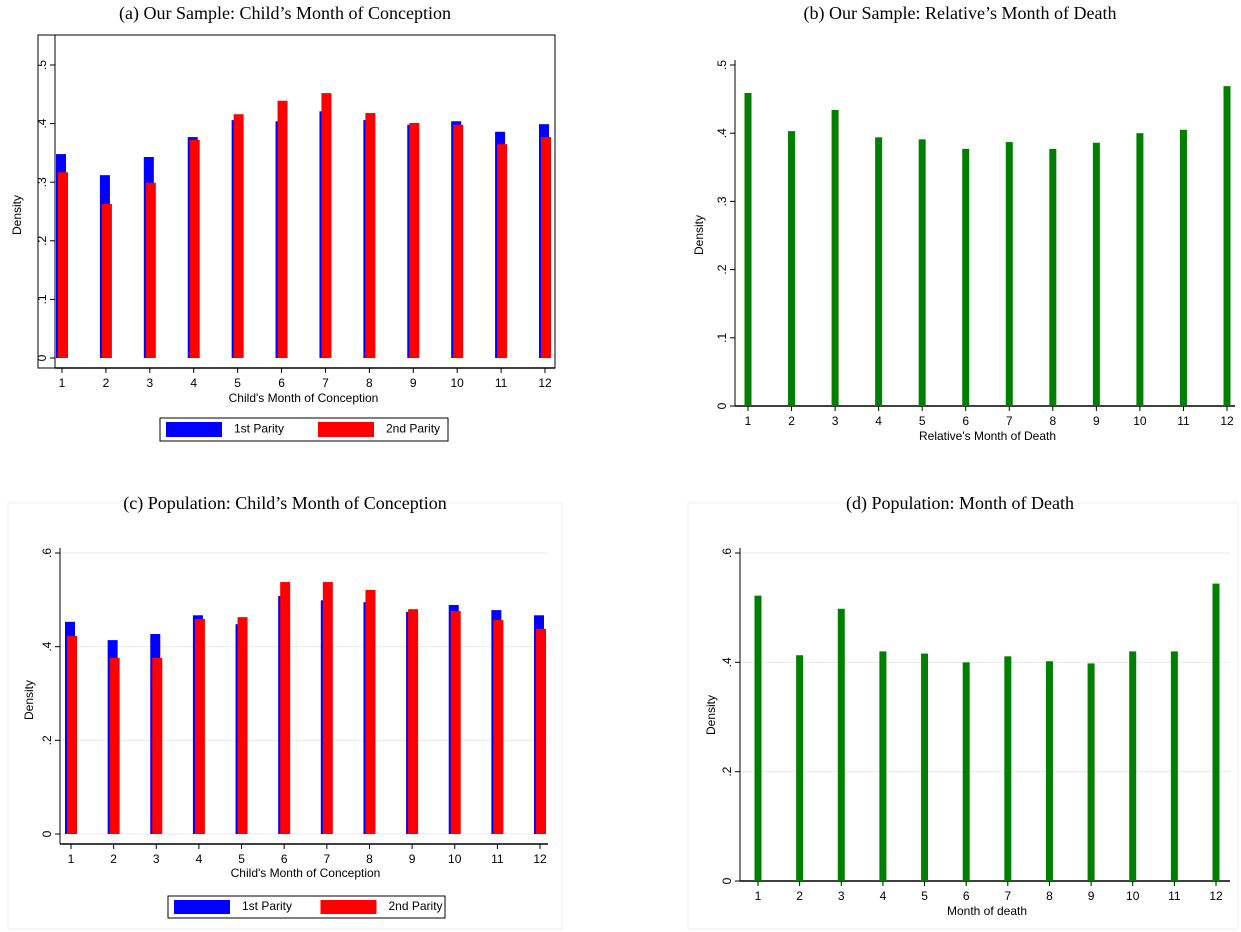 This screenshot has width=1241, height=932. What do you see at coordinates (960, 503) in the screenshot?
I see `chart-title: (d) Population: Month of Death` at bounding box center [960, 503].